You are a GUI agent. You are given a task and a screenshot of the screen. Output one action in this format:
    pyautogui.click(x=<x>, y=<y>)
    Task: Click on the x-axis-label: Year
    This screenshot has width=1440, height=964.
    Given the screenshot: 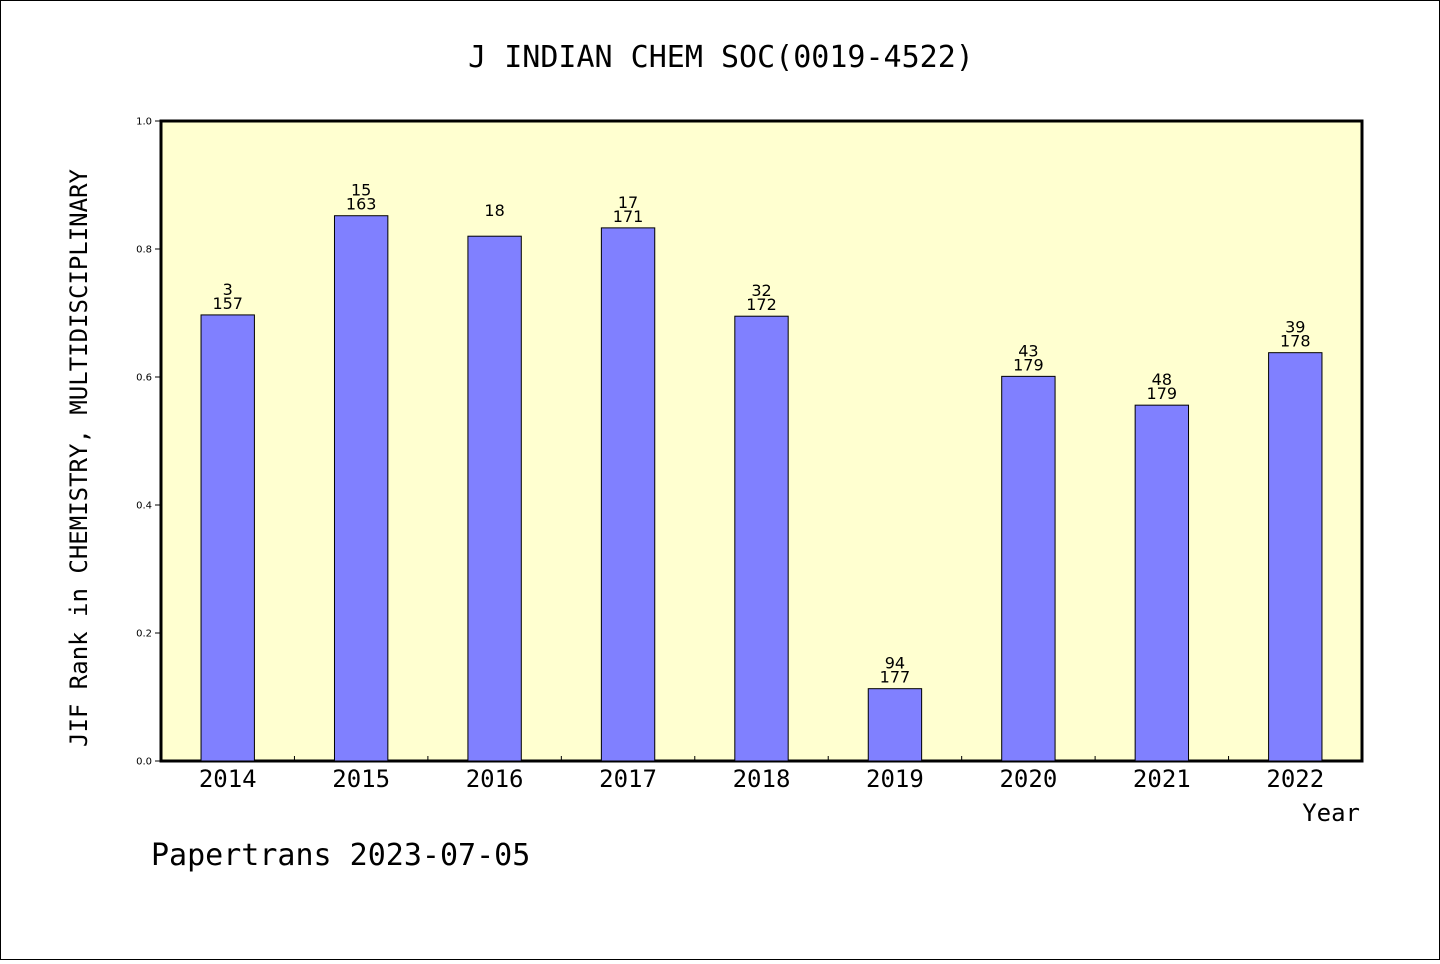 What is the action you would take?
    pyautogui.click(x=1331, y=813)
    